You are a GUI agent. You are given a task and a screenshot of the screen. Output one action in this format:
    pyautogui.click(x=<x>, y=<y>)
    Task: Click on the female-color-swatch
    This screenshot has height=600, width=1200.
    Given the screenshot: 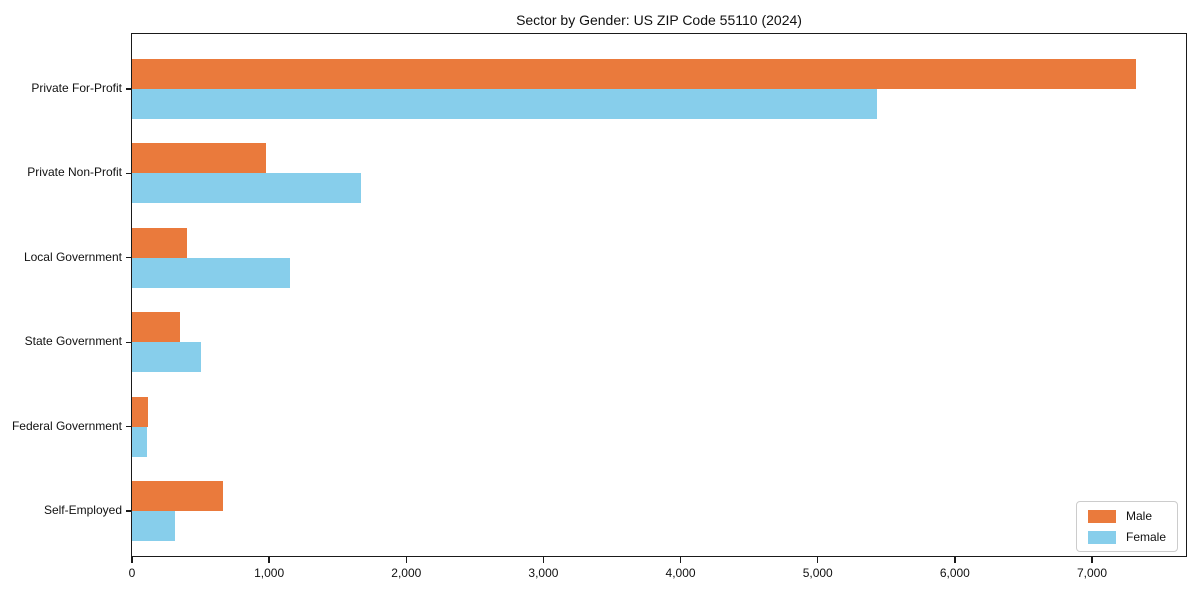 What is the action you would take?
    pyautogui.click(x=1101, y=537)
    